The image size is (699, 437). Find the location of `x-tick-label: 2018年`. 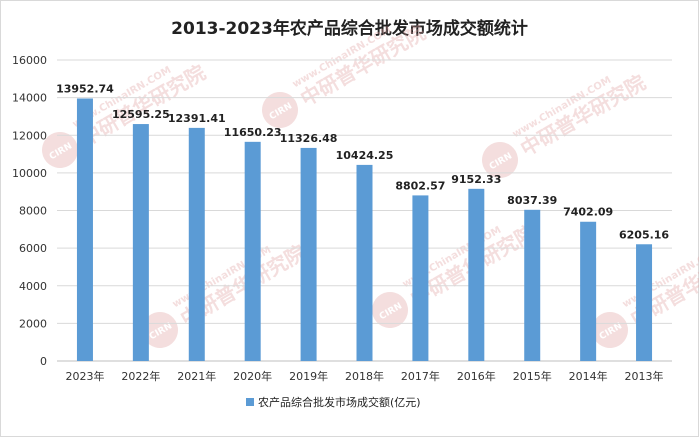

x-tick-label: 2018年 is located at coordinates (364, 376).